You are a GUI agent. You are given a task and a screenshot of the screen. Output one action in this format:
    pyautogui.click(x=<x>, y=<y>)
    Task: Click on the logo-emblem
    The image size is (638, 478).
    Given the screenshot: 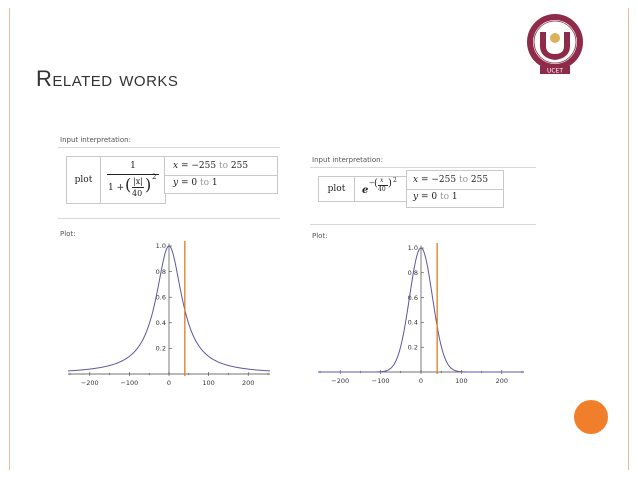 What is the action you would take?
    pyautogui.click(x=555, y=38)
    